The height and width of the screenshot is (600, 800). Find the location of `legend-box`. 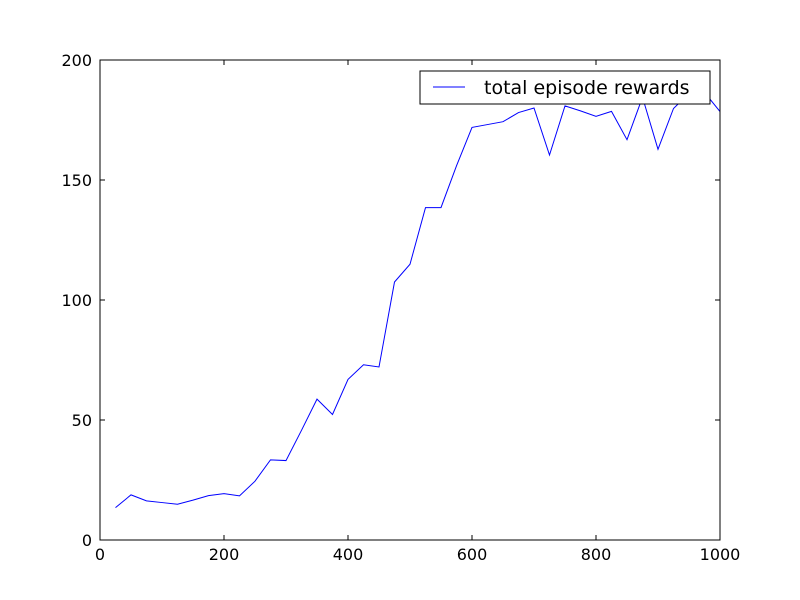

legend-box is located at coordinates (565, 87).